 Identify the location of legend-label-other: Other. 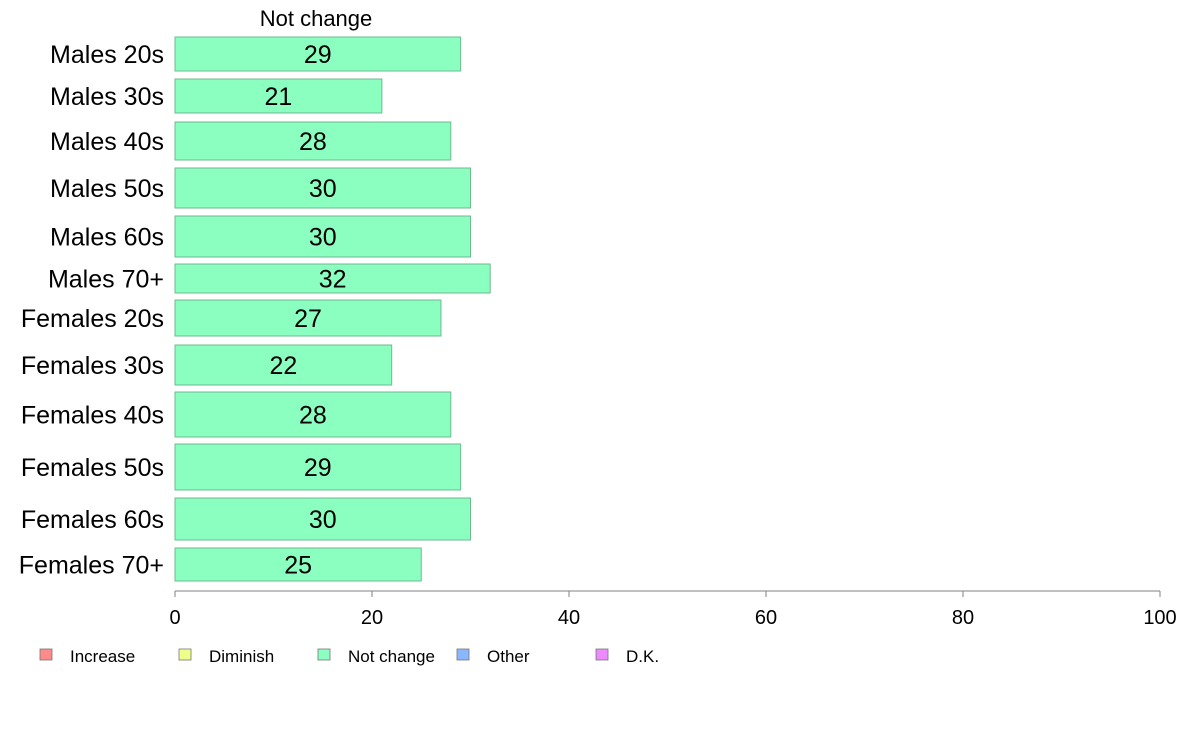
(508, 656).